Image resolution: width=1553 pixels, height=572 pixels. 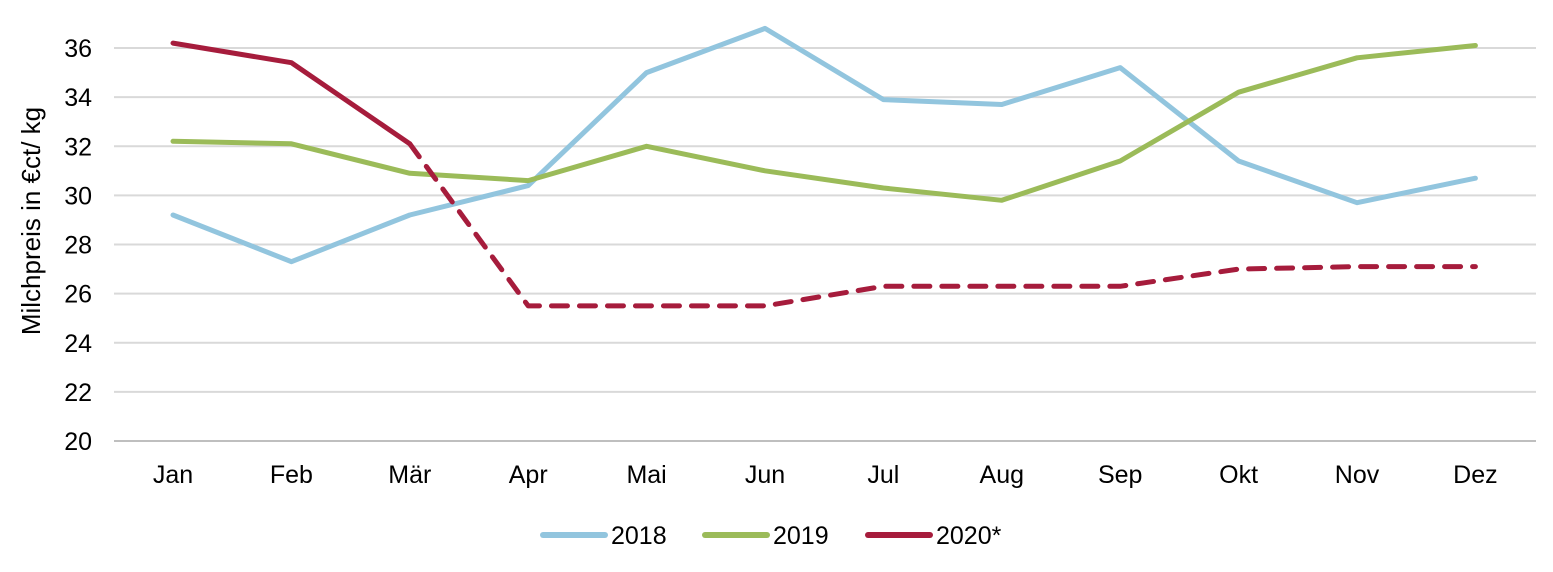 I want to click on x-tick-label: Feb, so click(x=291, y=475).